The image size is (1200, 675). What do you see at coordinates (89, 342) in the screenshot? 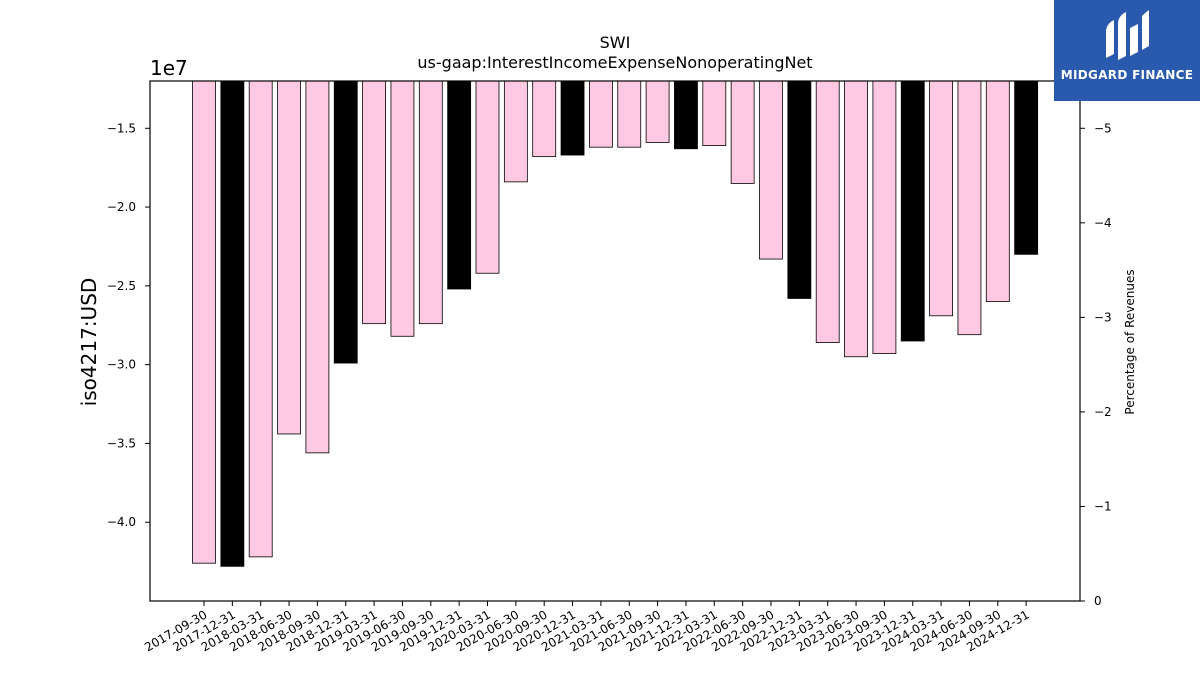
I see `y-axis-label: iso4217:USD` at bounding box center [89, 342].